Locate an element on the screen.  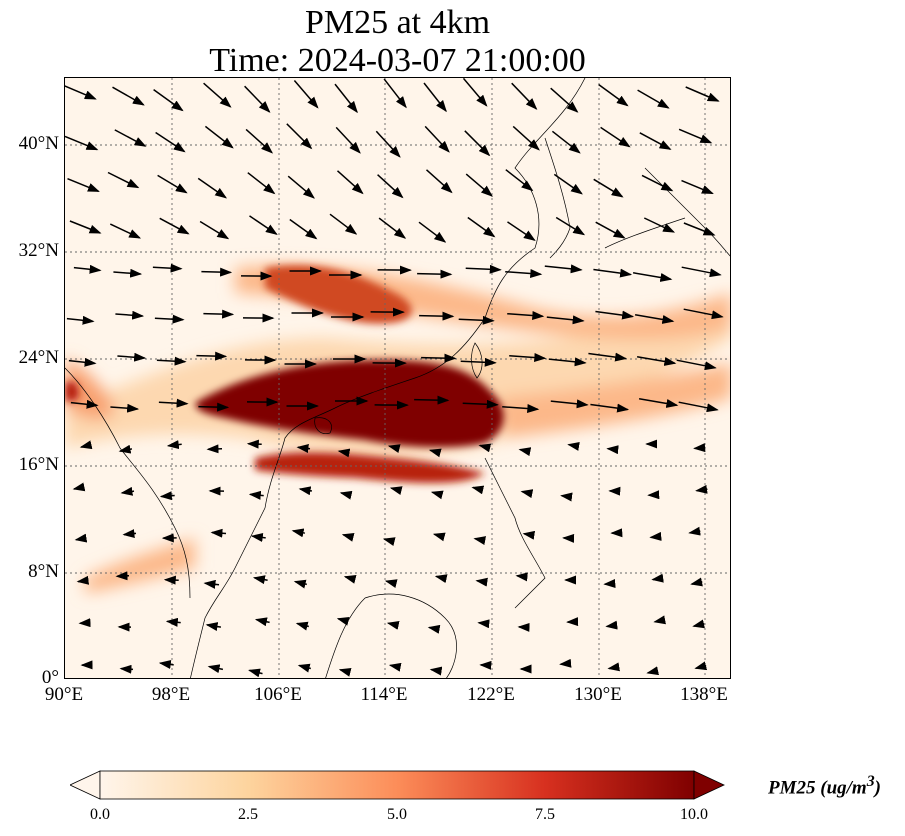
lon-tick-98E: 98°E is located at coordinates (171, 694).